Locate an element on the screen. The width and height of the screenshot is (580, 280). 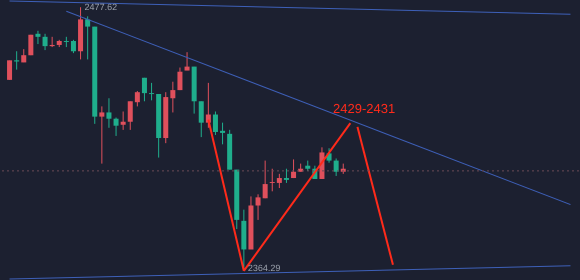
annotation: 2364.29 is located at coordinates (264, 267).